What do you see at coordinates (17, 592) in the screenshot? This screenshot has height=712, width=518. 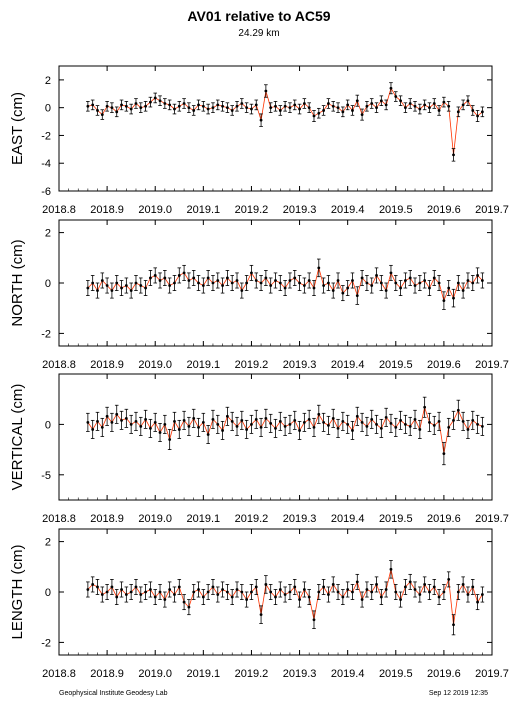 I see `y-axis-label: LENGTH (cm)` at bounding box center [17, 592].